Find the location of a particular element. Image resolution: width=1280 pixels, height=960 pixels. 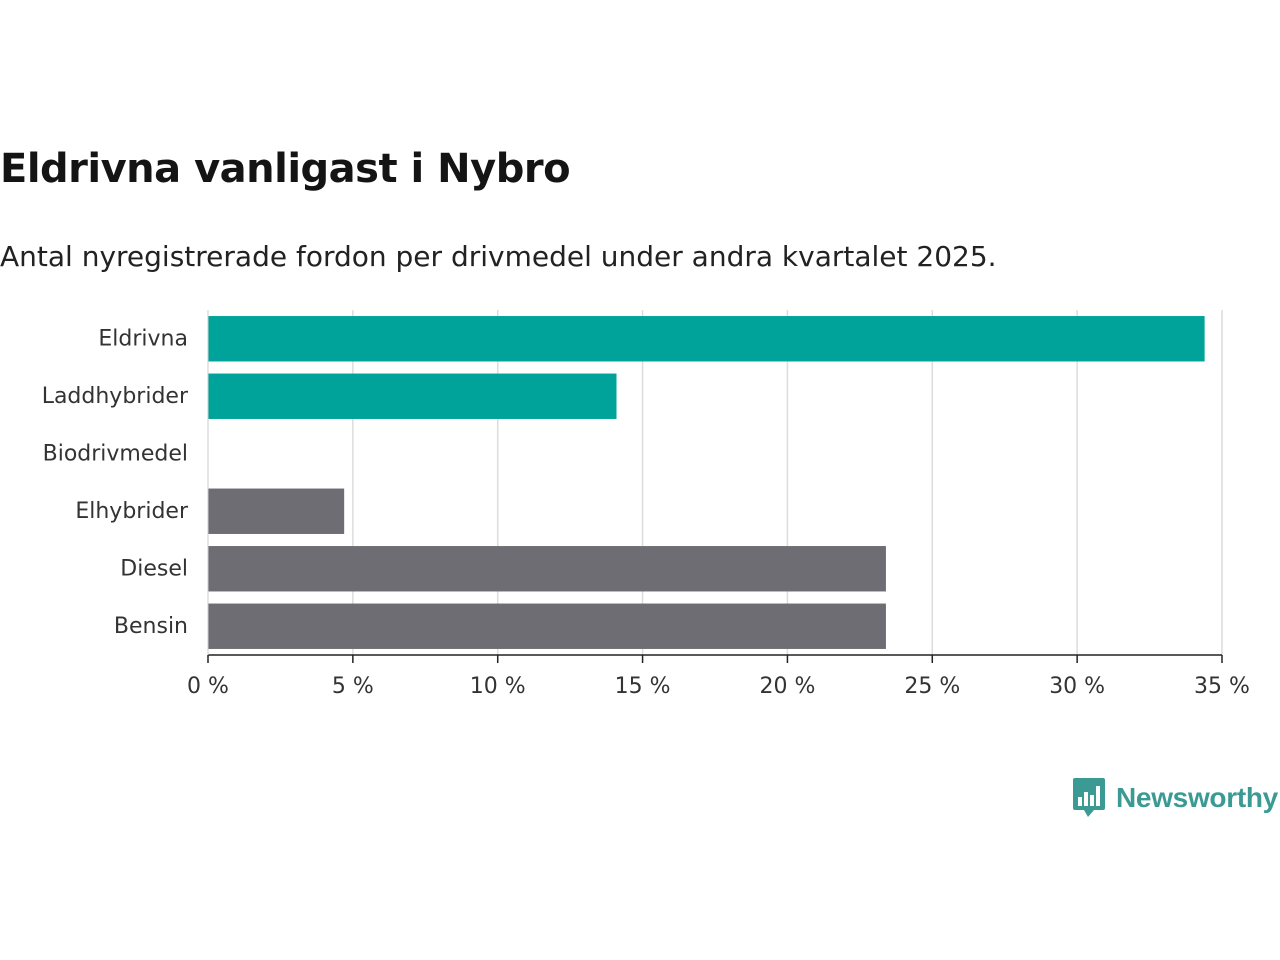

bar-laddhybrider is located at coordinates (412, 396).